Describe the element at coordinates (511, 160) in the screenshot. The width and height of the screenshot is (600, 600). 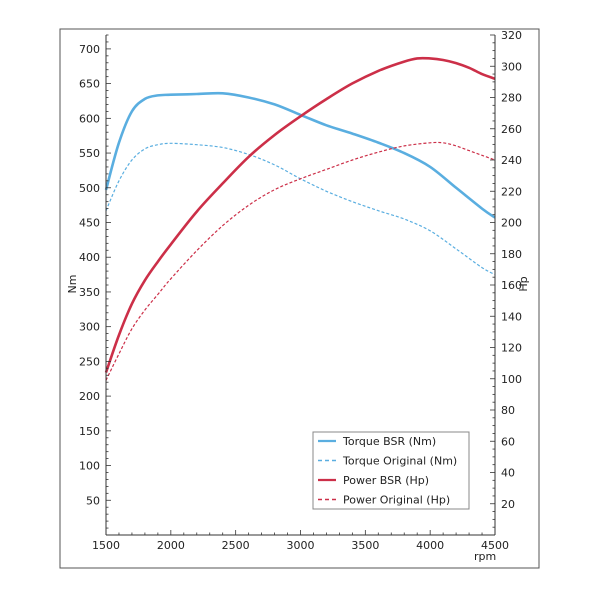
I see `y-right-tick-label: 240` at that location.